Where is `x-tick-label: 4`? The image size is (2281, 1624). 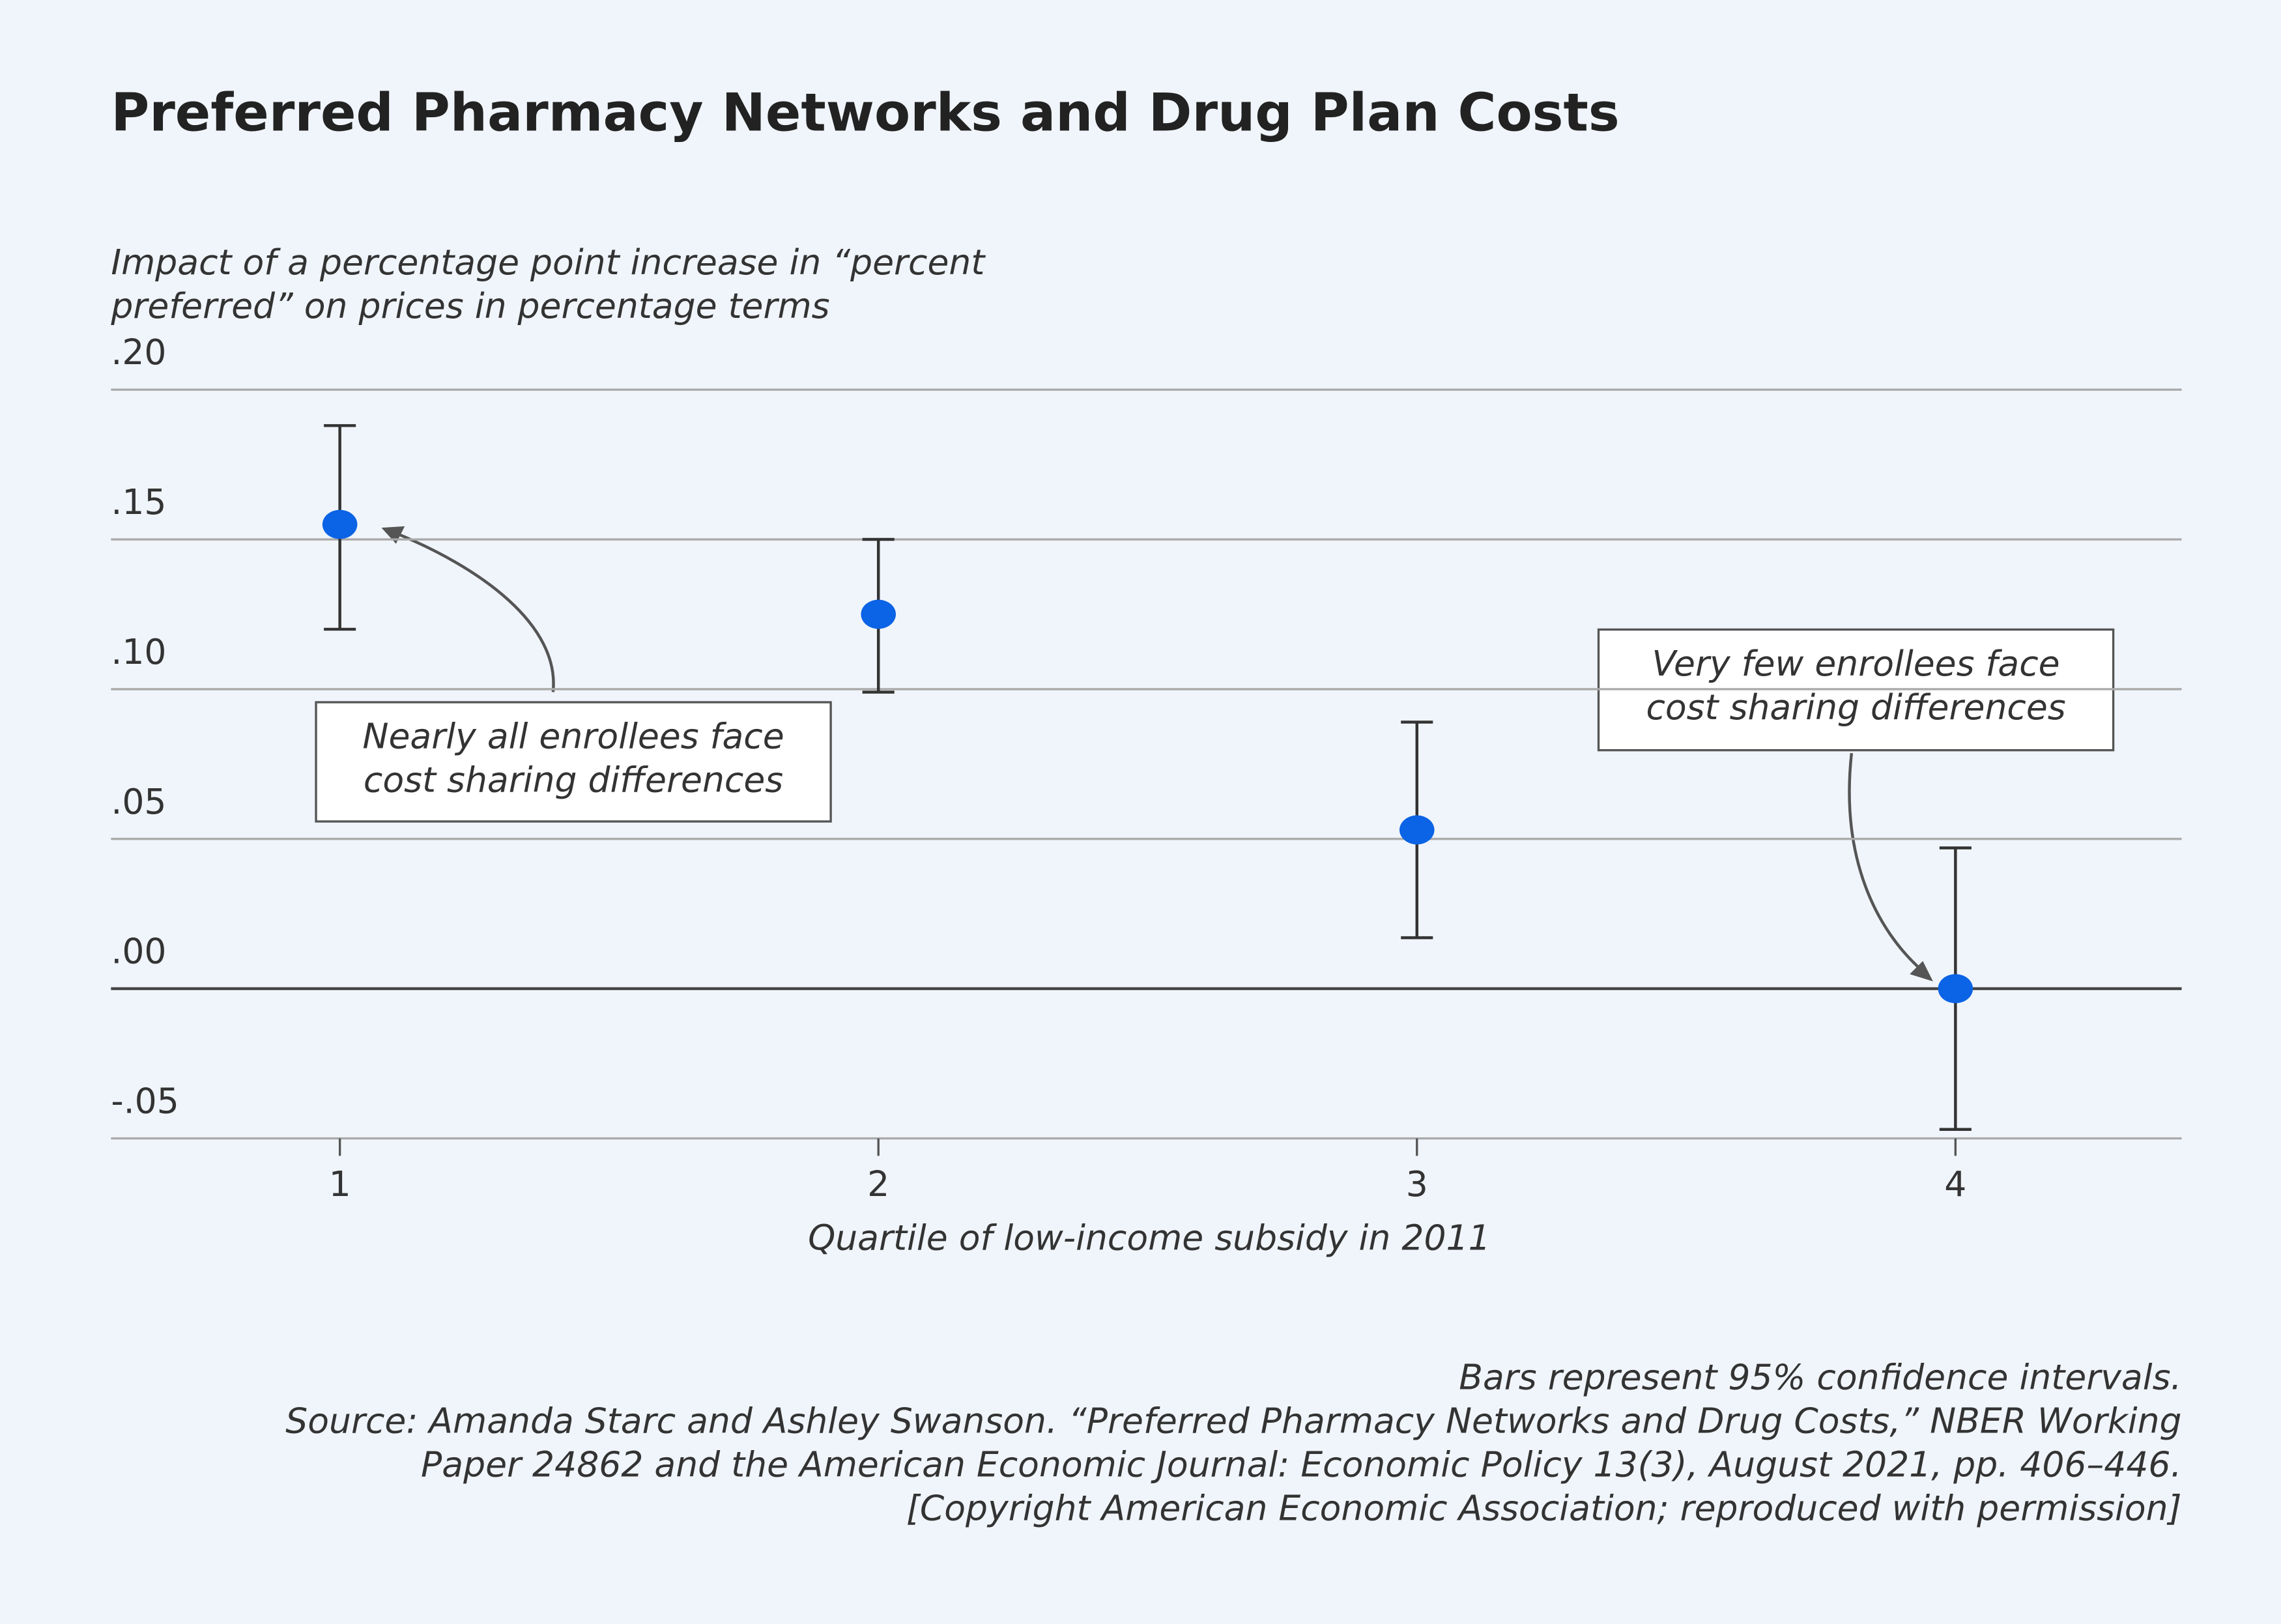 x-tick-label: 4 is located at coordinates (1955, 1183).